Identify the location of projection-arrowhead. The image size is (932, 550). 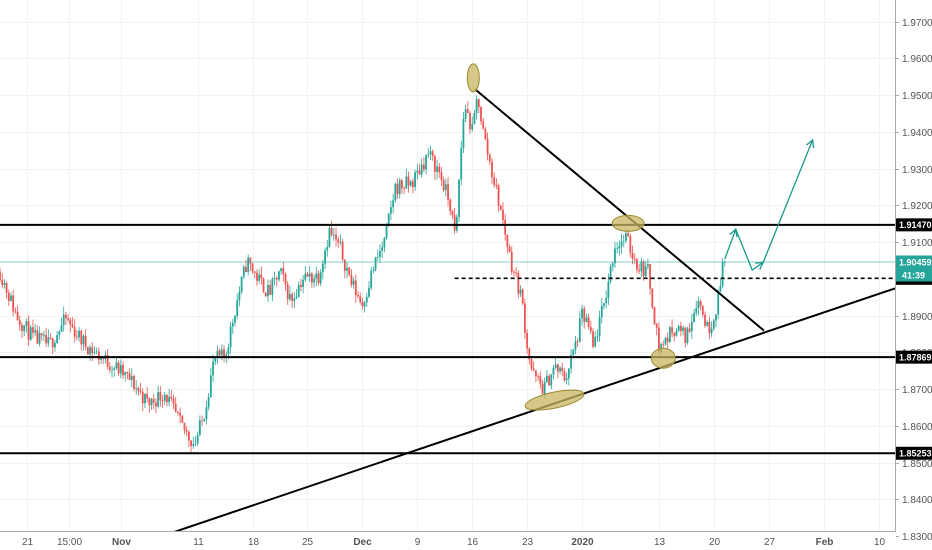
(733, 232).